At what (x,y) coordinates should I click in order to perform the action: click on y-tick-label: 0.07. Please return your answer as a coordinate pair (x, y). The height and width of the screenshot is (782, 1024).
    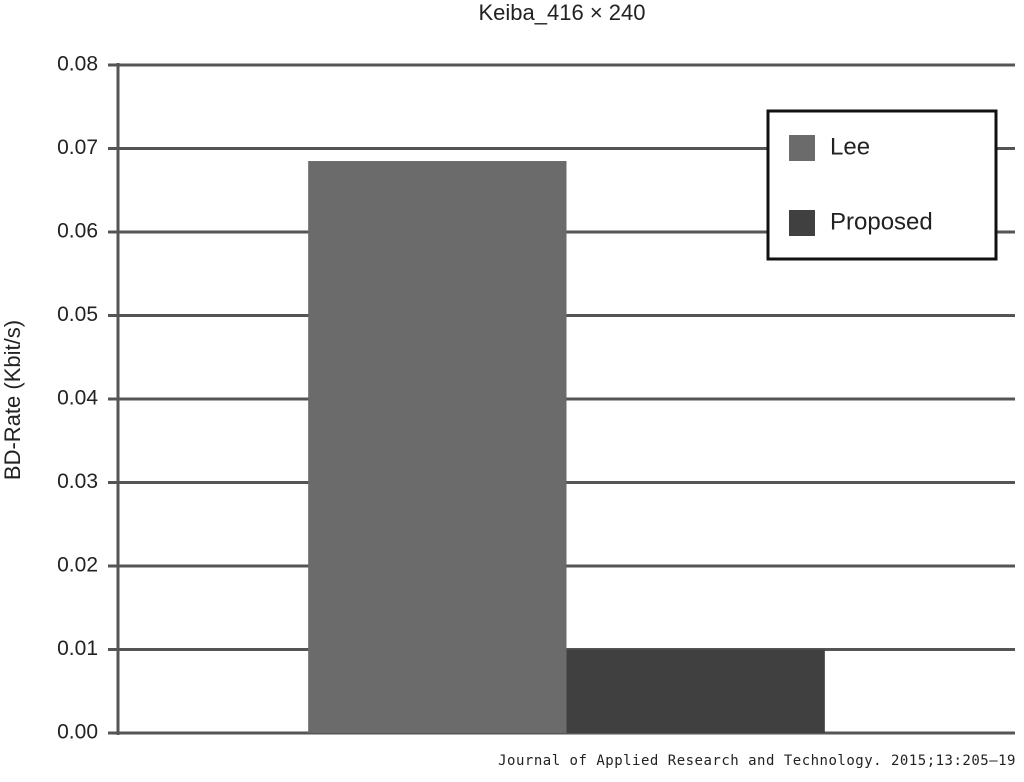
    Looking at the image, I should click on (77, 147).